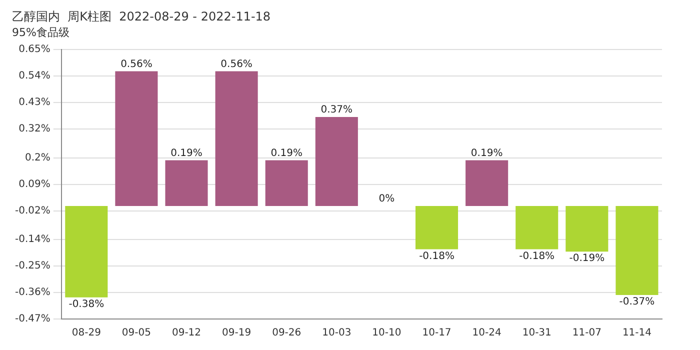 This screenshot has width=700, height=350. I want to click on x-tick-label: 10-10, so click(387, 333).